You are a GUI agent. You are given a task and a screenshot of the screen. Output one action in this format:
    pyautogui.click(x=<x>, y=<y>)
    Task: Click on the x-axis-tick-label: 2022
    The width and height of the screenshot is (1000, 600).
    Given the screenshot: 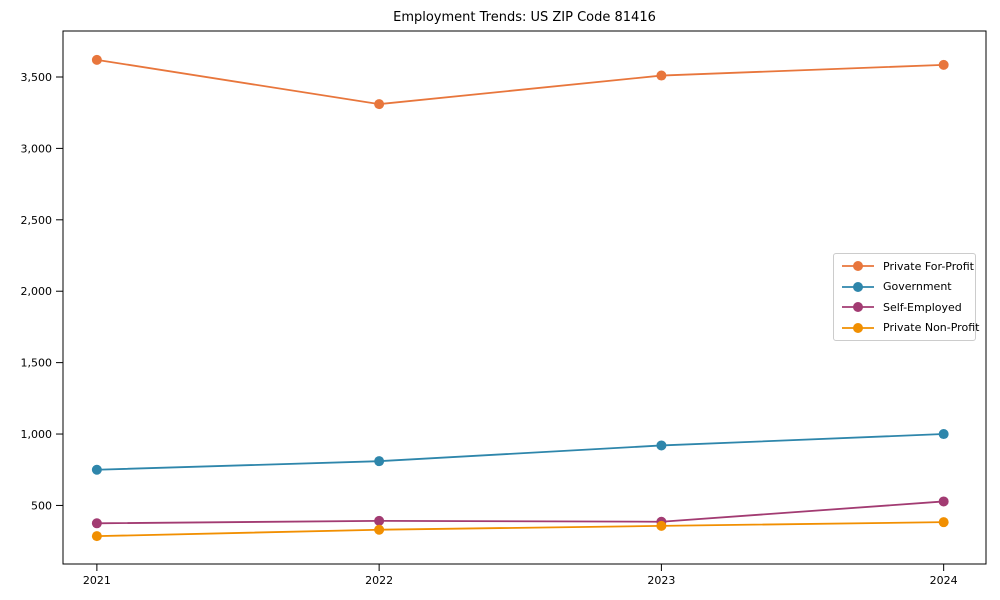 What is the action you would take?
    pyautogui.click(x=379, y=580)
    